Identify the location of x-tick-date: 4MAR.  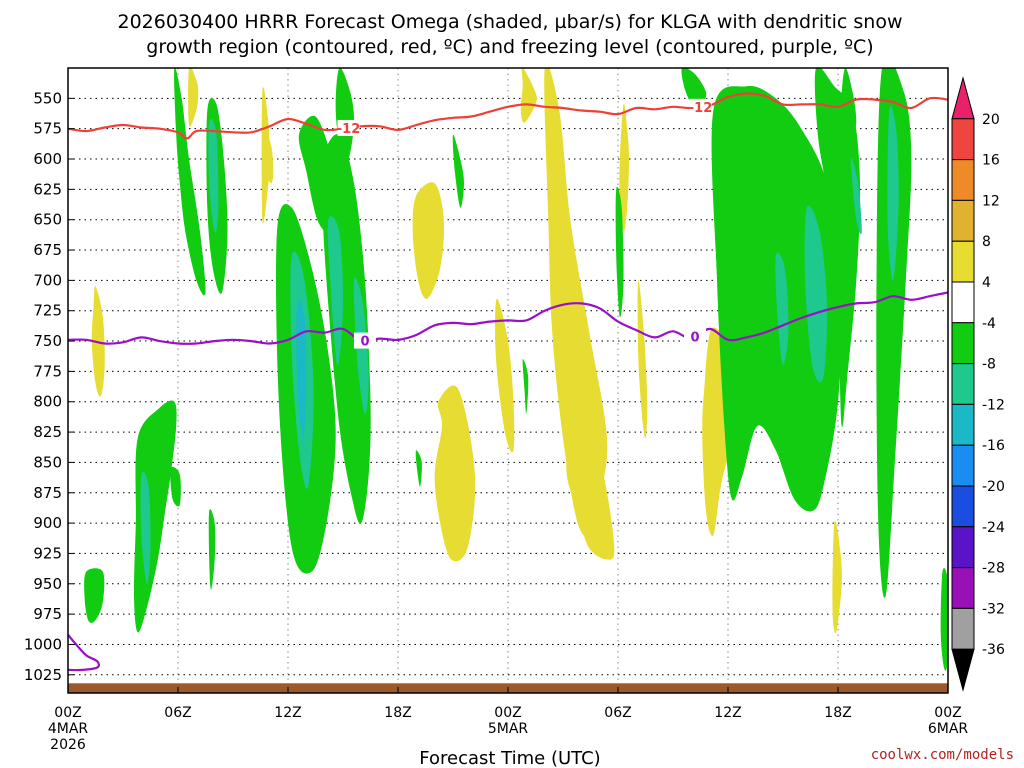
(68, 729).